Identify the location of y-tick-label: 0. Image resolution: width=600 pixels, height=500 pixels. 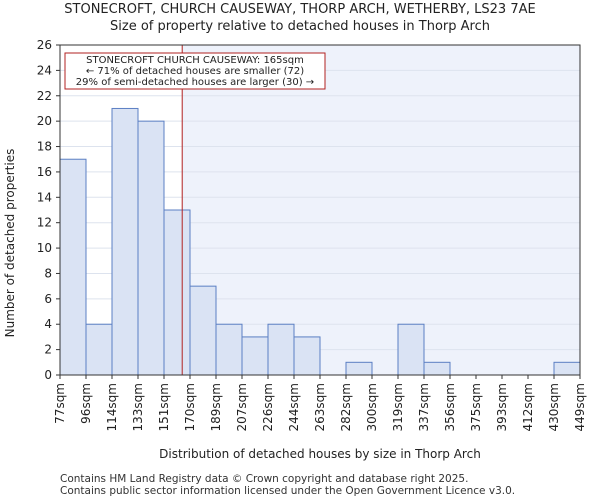
(48, 375).